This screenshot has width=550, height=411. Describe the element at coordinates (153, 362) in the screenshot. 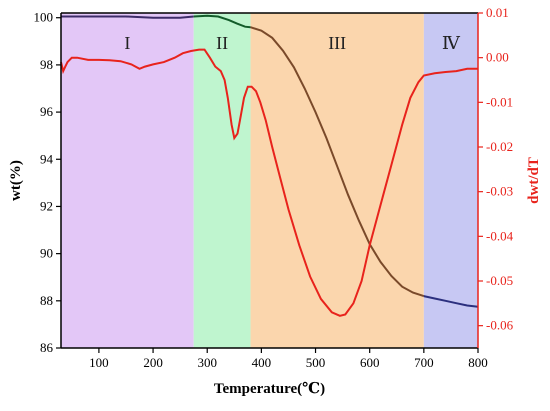

I see `x-tick-label: 200` at that location.